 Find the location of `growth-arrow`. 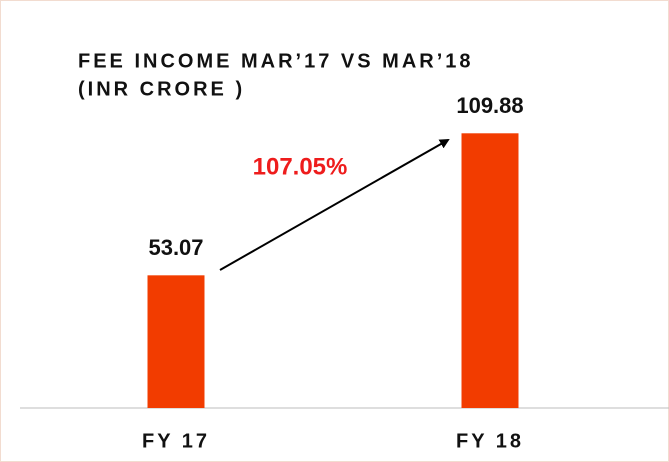

growth-arrow is located at coordinates (334, 205).